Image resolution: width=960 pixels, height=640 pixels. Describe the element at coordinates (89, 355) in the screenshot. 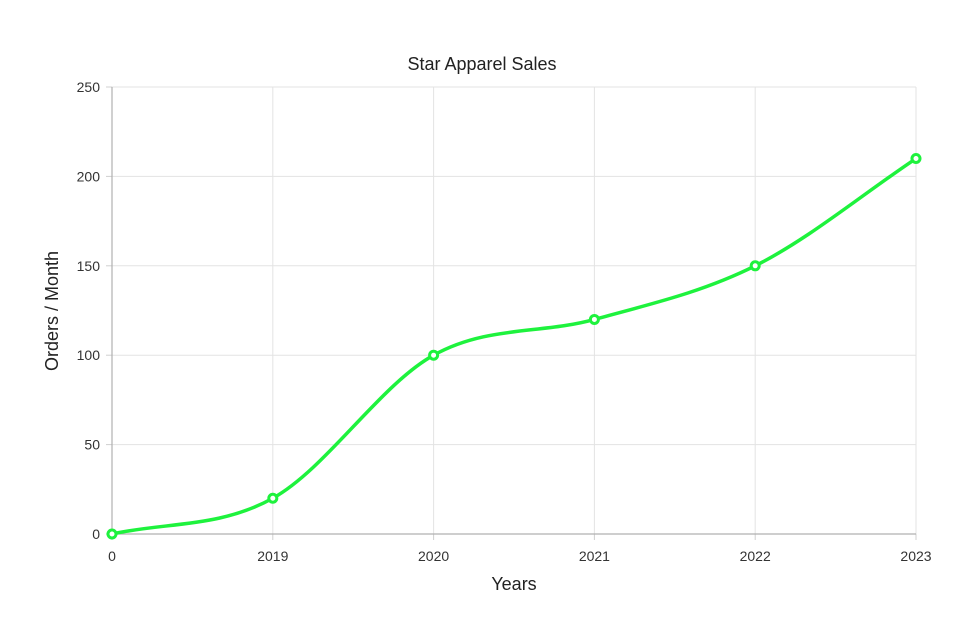

I see `y-tick-label: 100` at that location.